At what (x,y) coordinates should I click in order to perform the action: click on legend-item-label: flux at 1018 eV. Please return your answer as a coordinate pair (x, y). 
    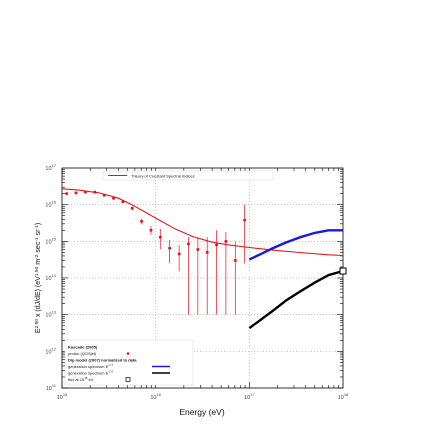
    Looking at the image, I should click on (81, 379).